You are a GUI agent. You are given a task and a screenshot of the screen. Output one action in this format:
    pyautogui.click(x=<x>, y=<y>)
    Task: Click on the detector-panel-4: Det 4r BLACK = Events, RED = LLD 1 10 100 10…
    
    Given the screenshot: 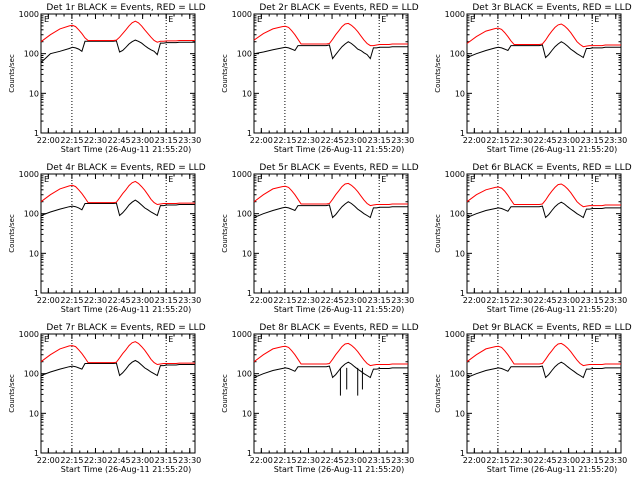 What is the action you would take?
    pyautogui.click(x=107, y=238)
    